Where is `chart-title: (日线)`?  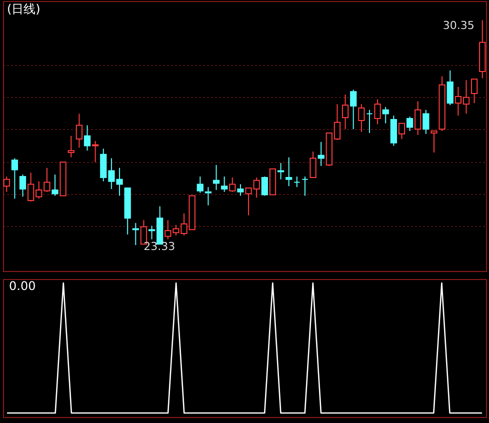
chart-title: (日线) is located at coordinates (23, 9).